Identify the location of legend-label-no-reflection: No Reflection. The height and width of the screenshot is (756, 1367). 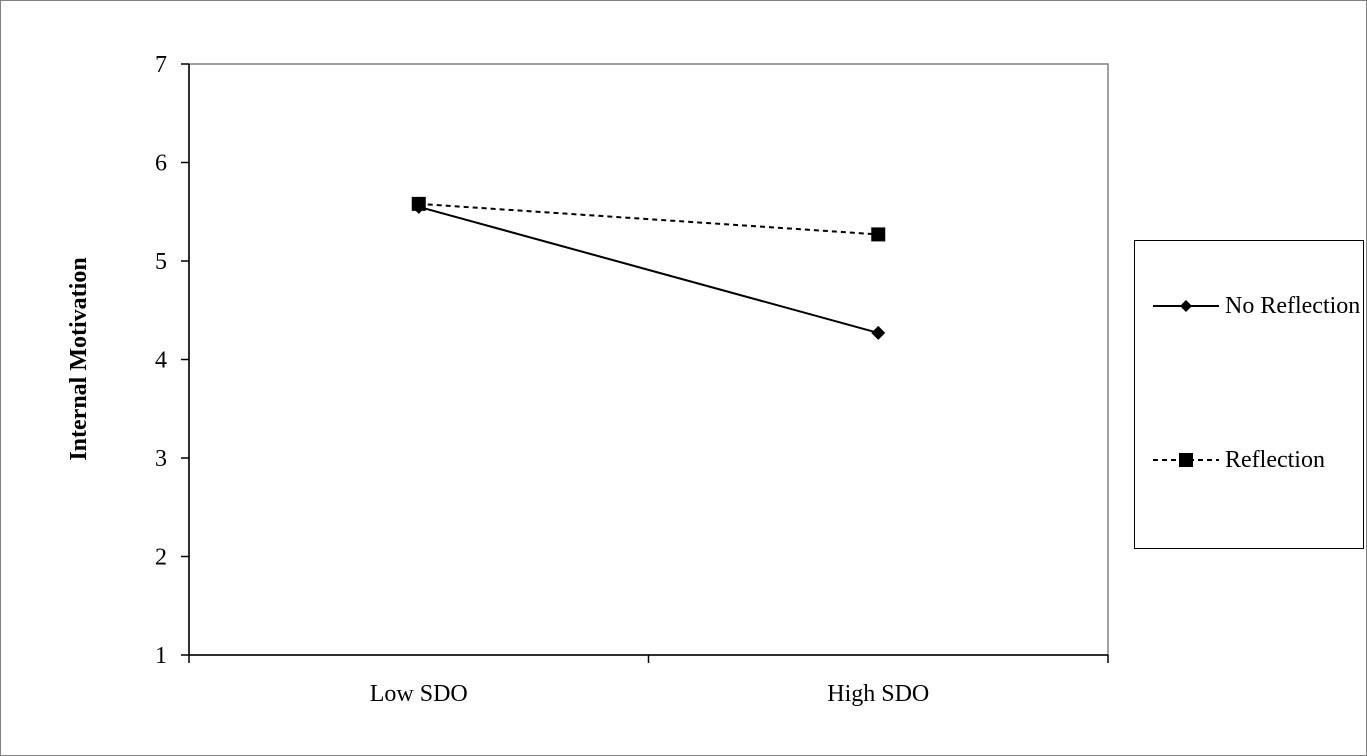
(1293, 306).